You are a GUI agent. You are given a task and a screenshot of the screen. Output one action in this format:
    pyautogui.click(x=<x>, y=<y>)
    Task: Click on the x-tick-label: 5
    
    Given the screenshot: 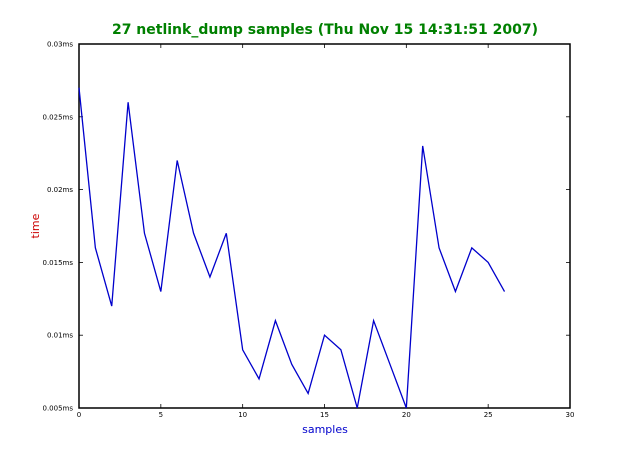 What is the action you would take?
    pyautogui.click(x=161, y=415)
    